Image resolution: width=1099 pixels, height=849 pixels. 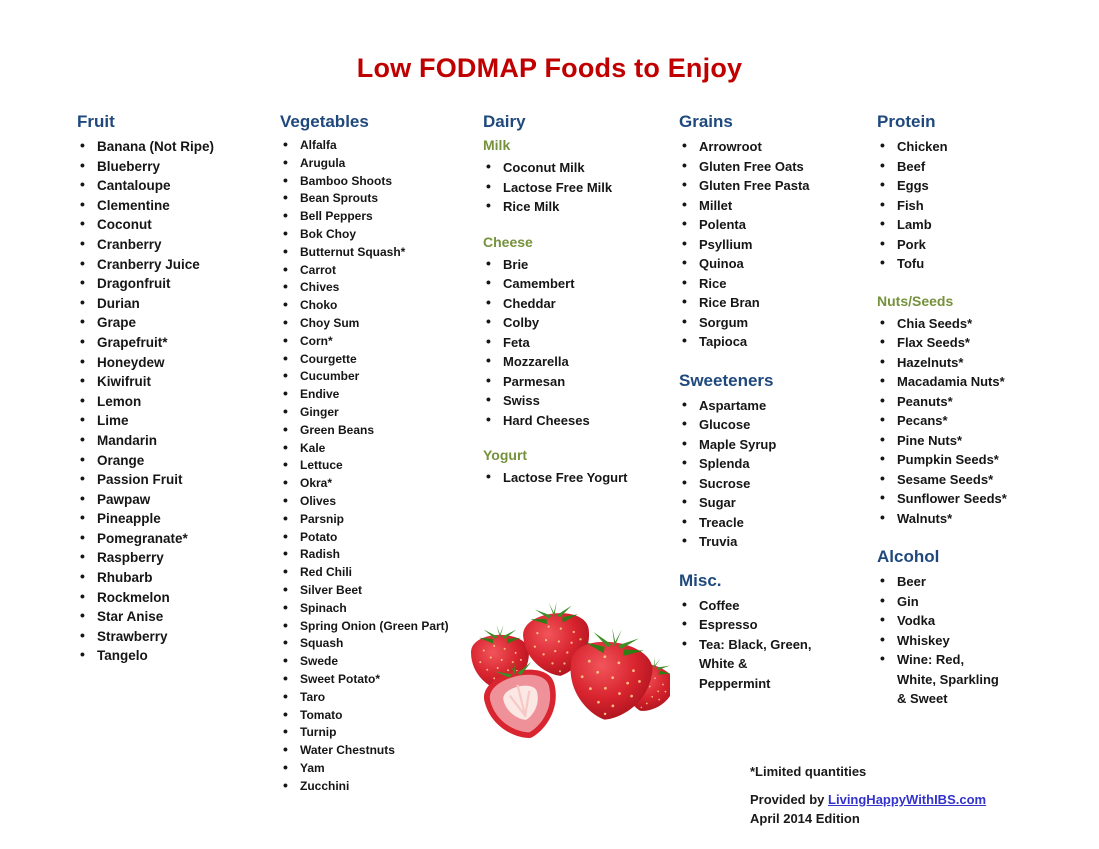 What do you see at coordinates (379, 376) in the screenshot?
I see `list-item-cucumber: Cucumber` at bounding box center [379, 376].